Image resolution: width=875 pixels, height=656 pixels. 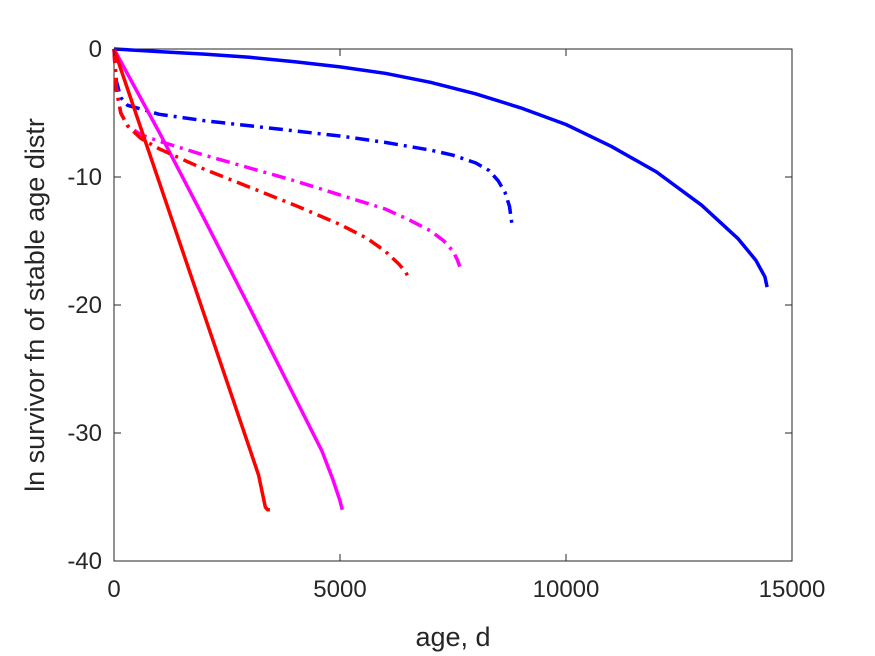 What do you see at coordinates (84, 433) in the screenshot?
I see `y-tick-label: -30` at bounding box center [84, 433].